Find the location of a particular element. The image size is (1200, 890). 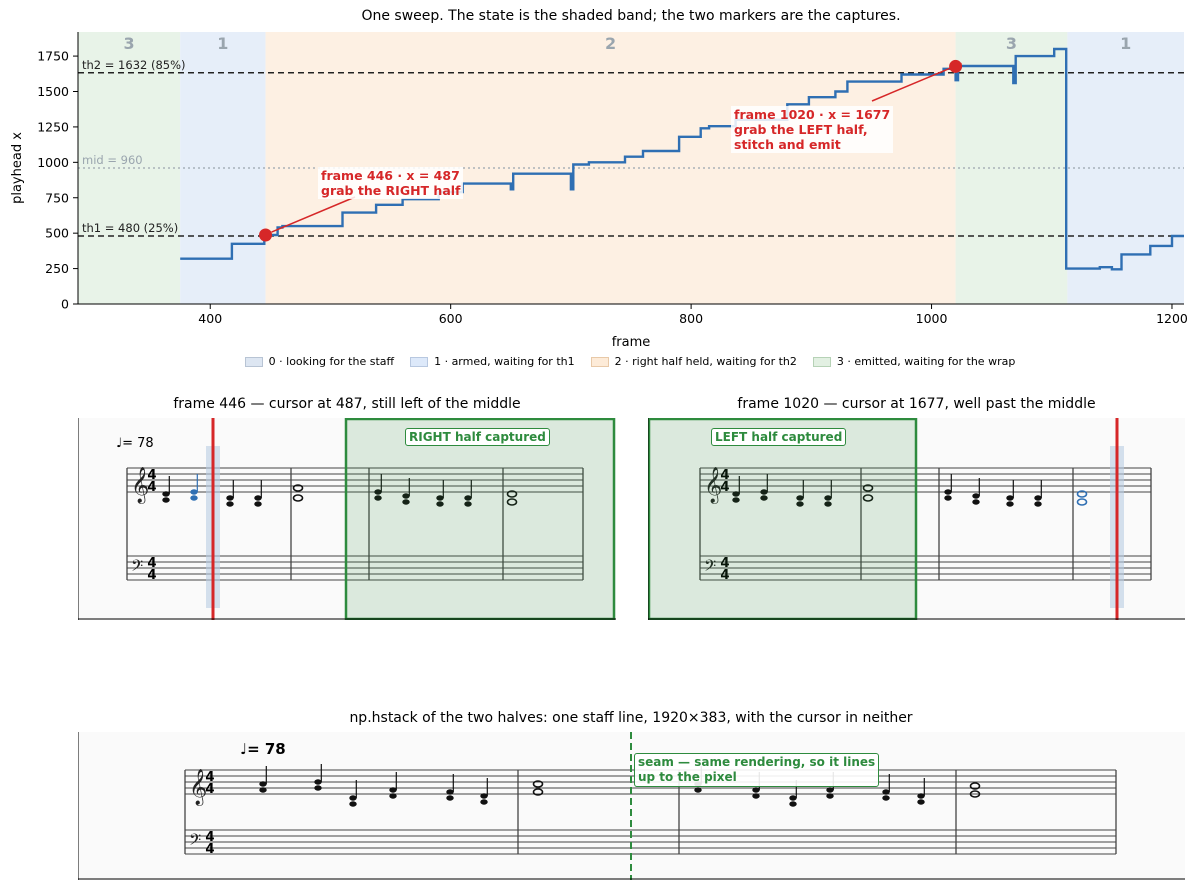

y-tick-label: 250 is located at coordinates (57, 268).